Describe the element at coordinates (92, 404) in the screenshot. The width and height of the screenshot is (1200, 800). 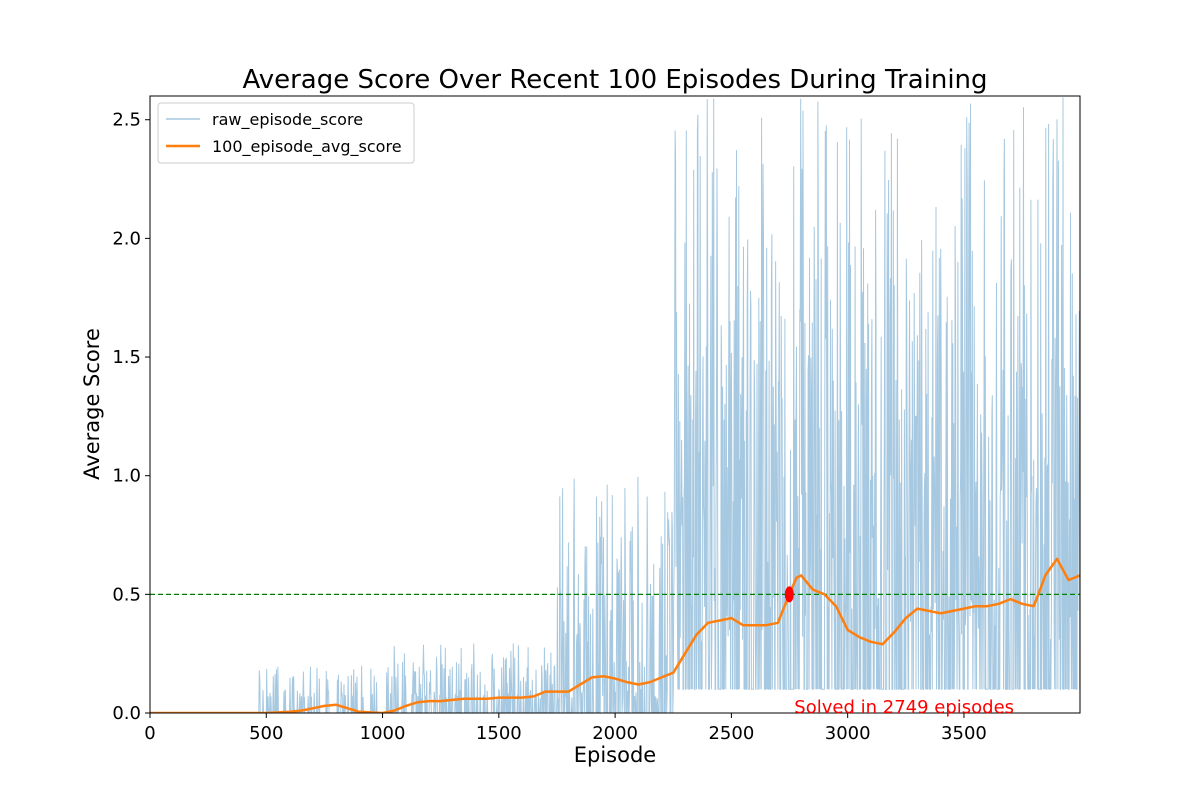
I see `y-axis-label: Average Score` at that location.